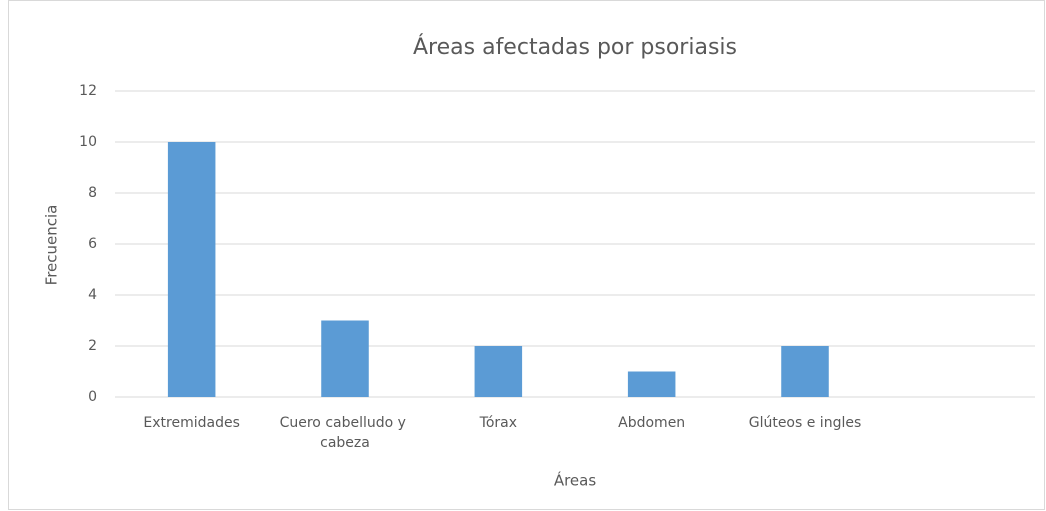 The image size is (1046, 511). What do you see at coordinates (345, 433) in the screenshot?
I see `x-tick-label: Cuero cabelludo y cabeza` at bounding box center [345, 433].